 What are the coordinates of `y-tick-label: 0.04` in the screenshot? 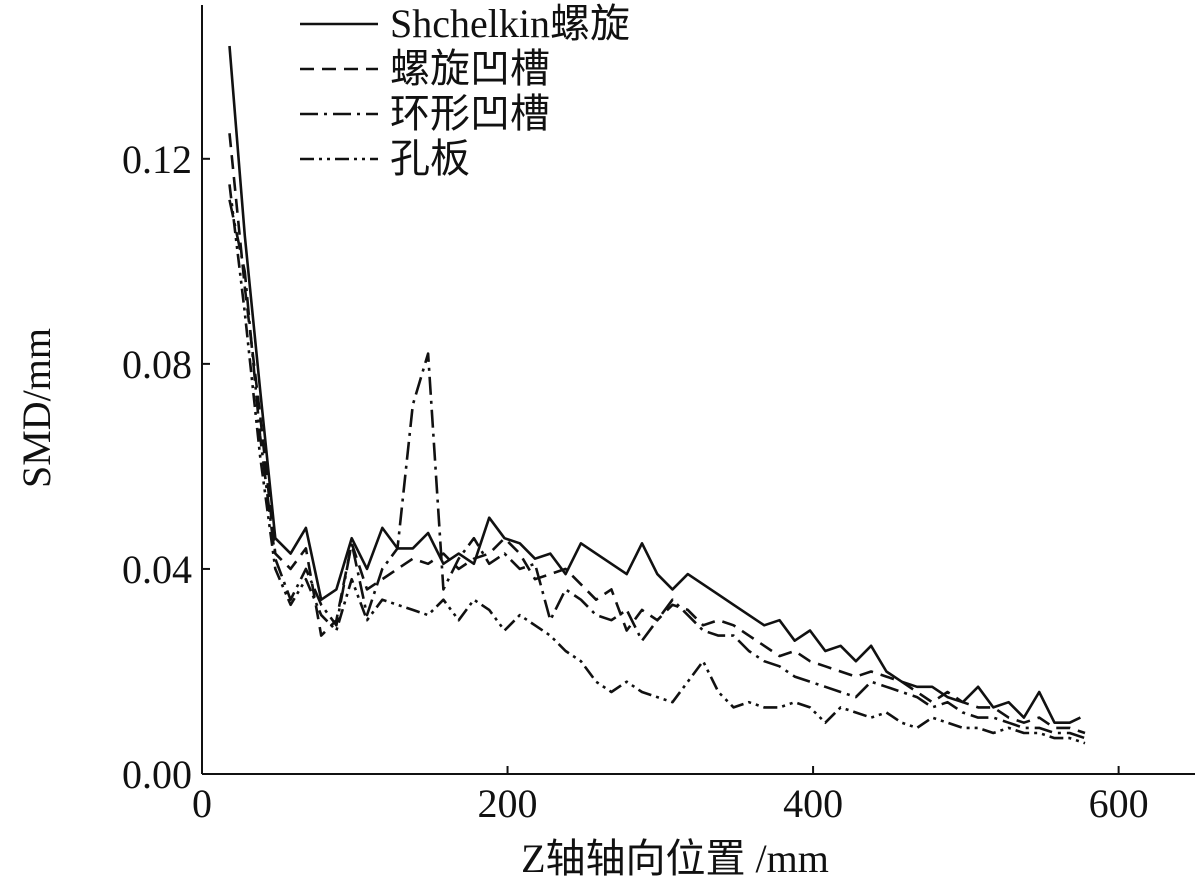 It's located at (157, 569).